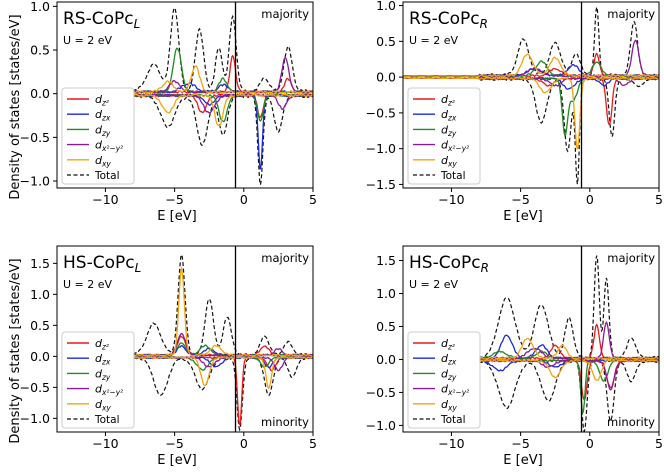 Image resolution: width=664 pixels, height=475 pixels. I want to click on panel-subtitle: U = 2 eV, so click(434, 40).